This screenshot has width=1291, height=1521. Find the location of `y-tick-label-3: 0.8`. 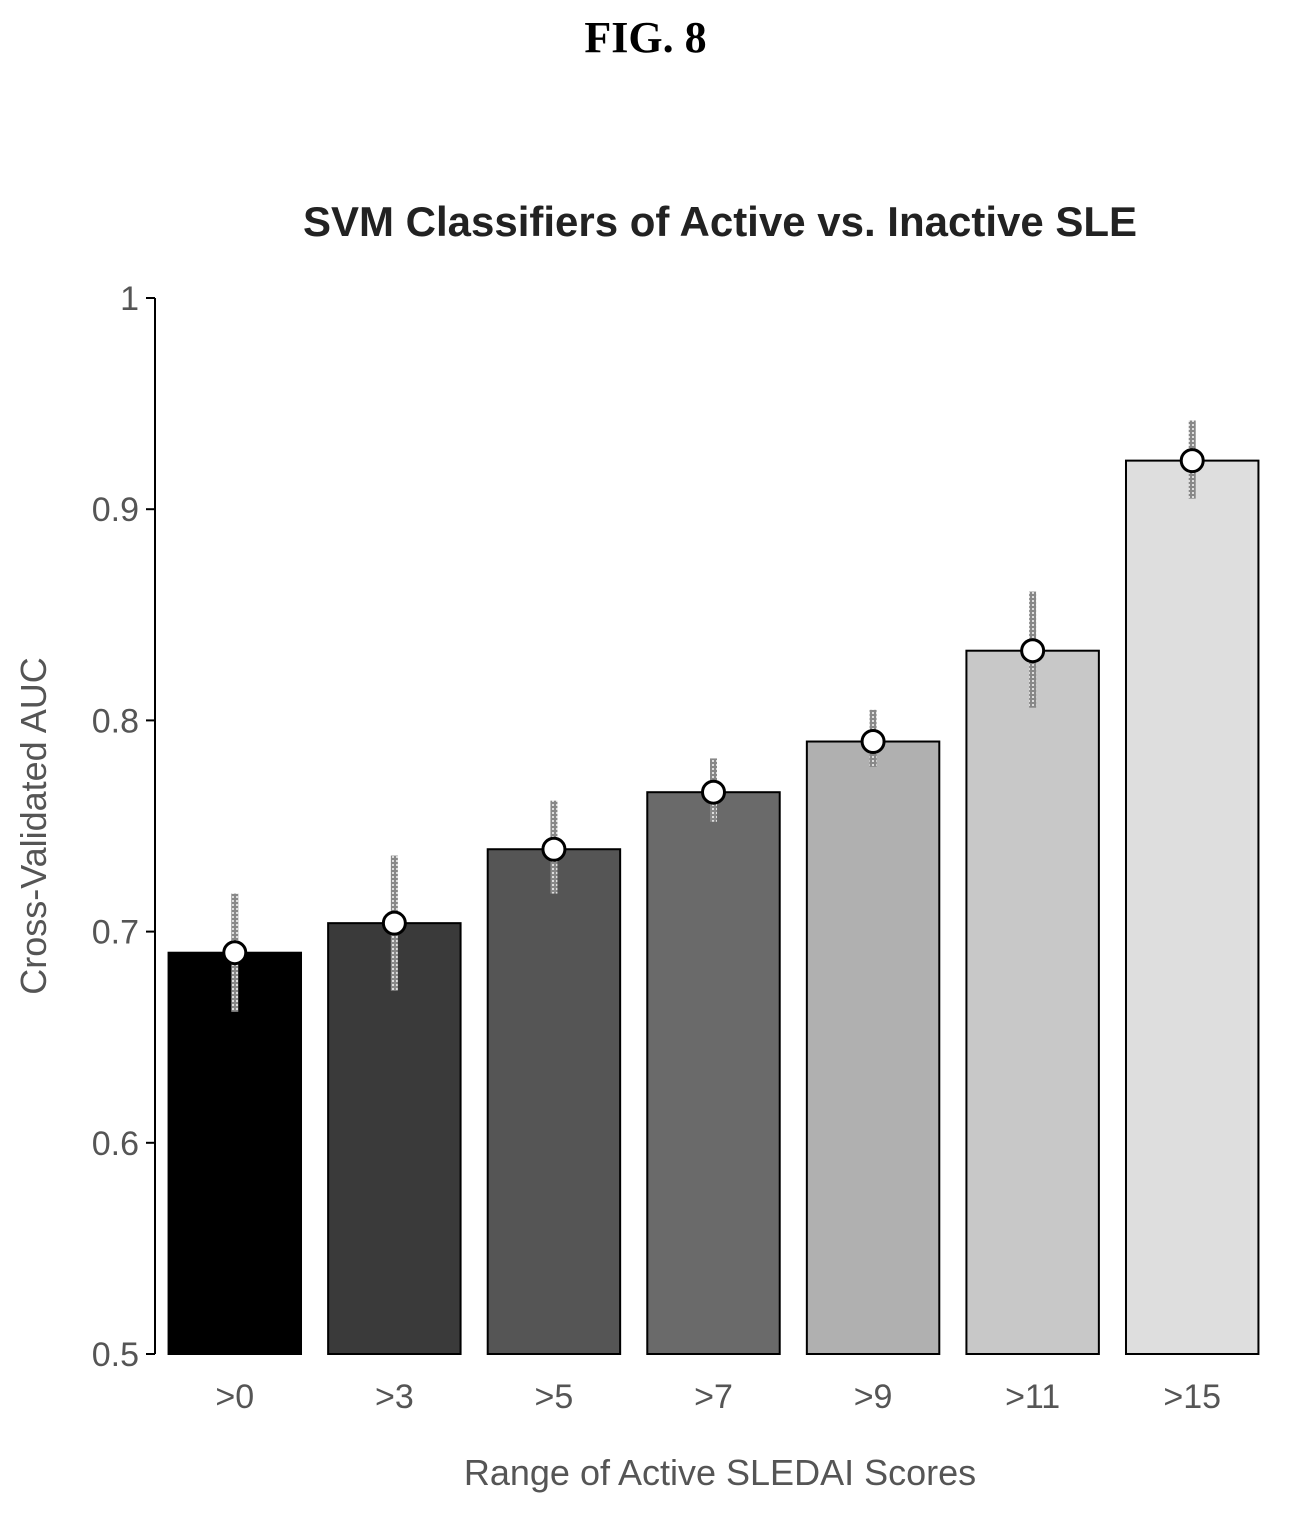

y-tick-label-3: 0.8 is located at coordinates (115, 721).